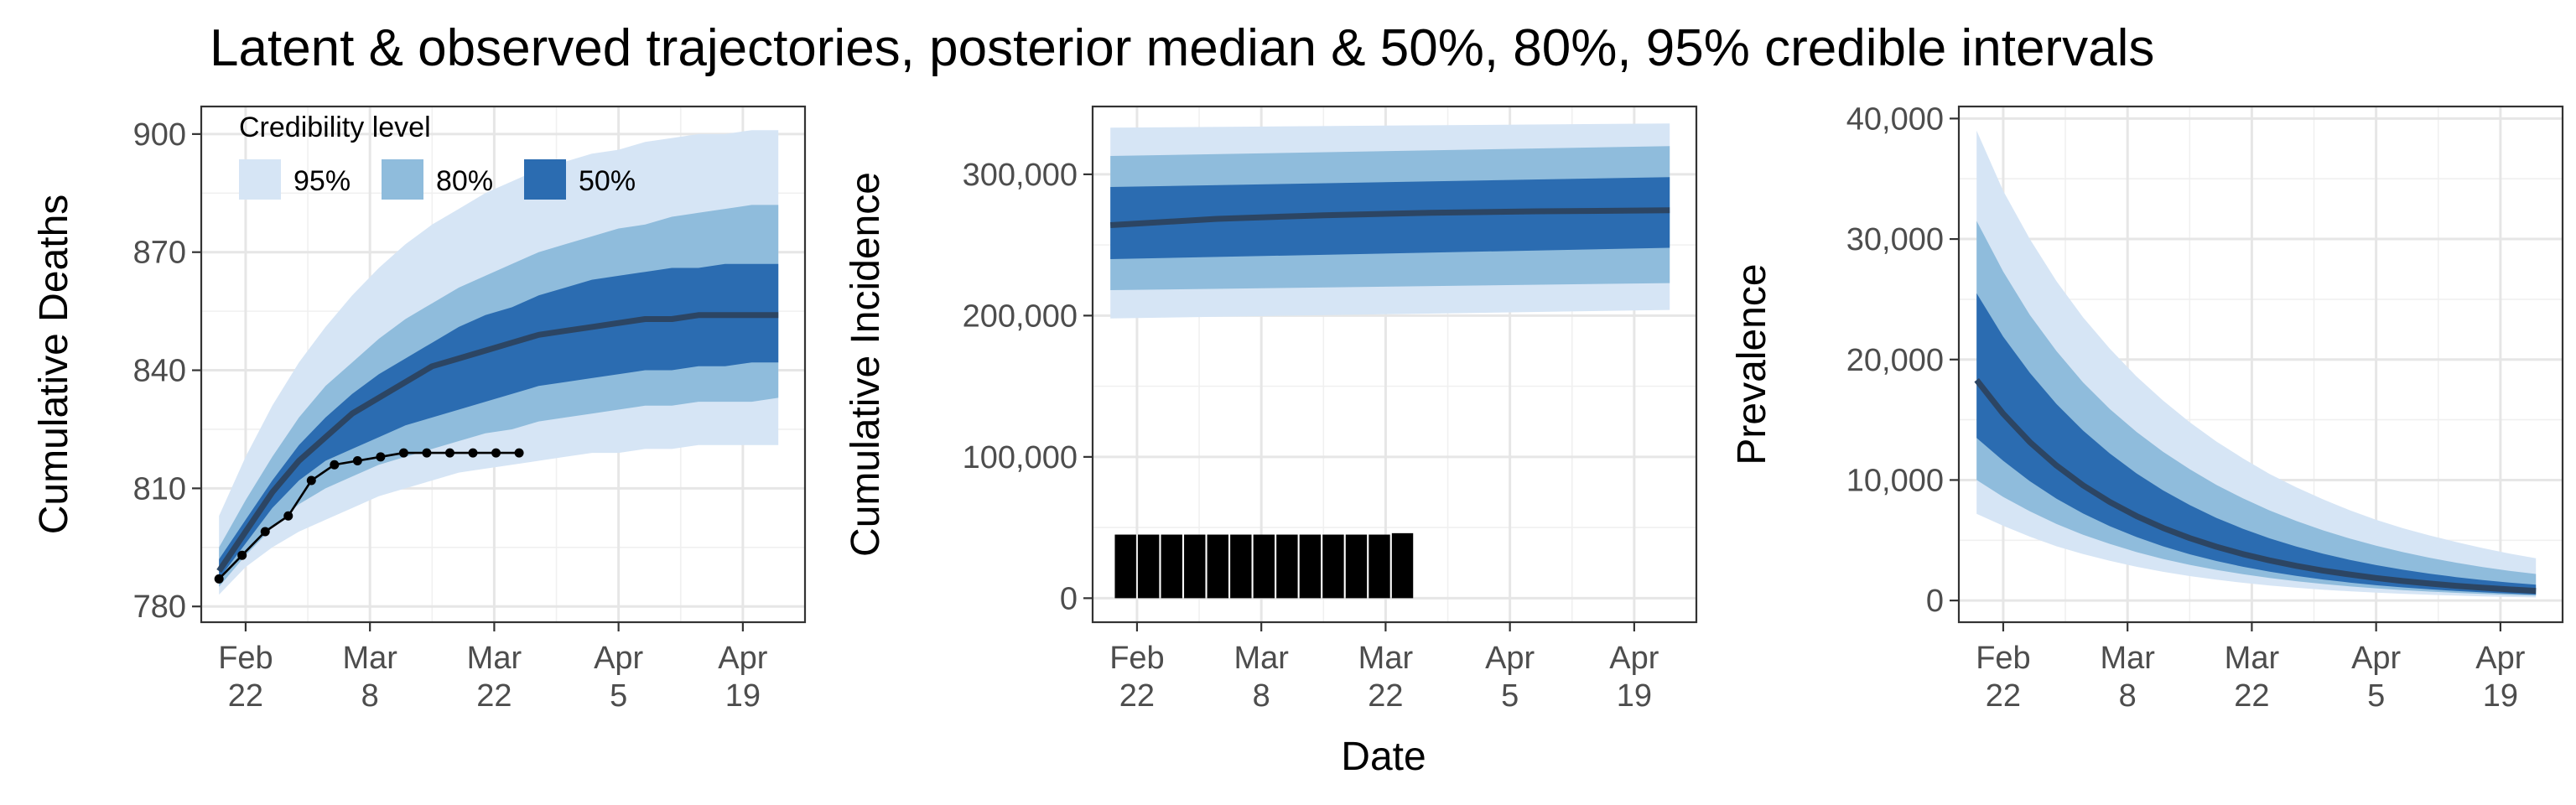 The image size is (2576, 805). I want to click on x-axis-title: Date, so click(1383, 757).